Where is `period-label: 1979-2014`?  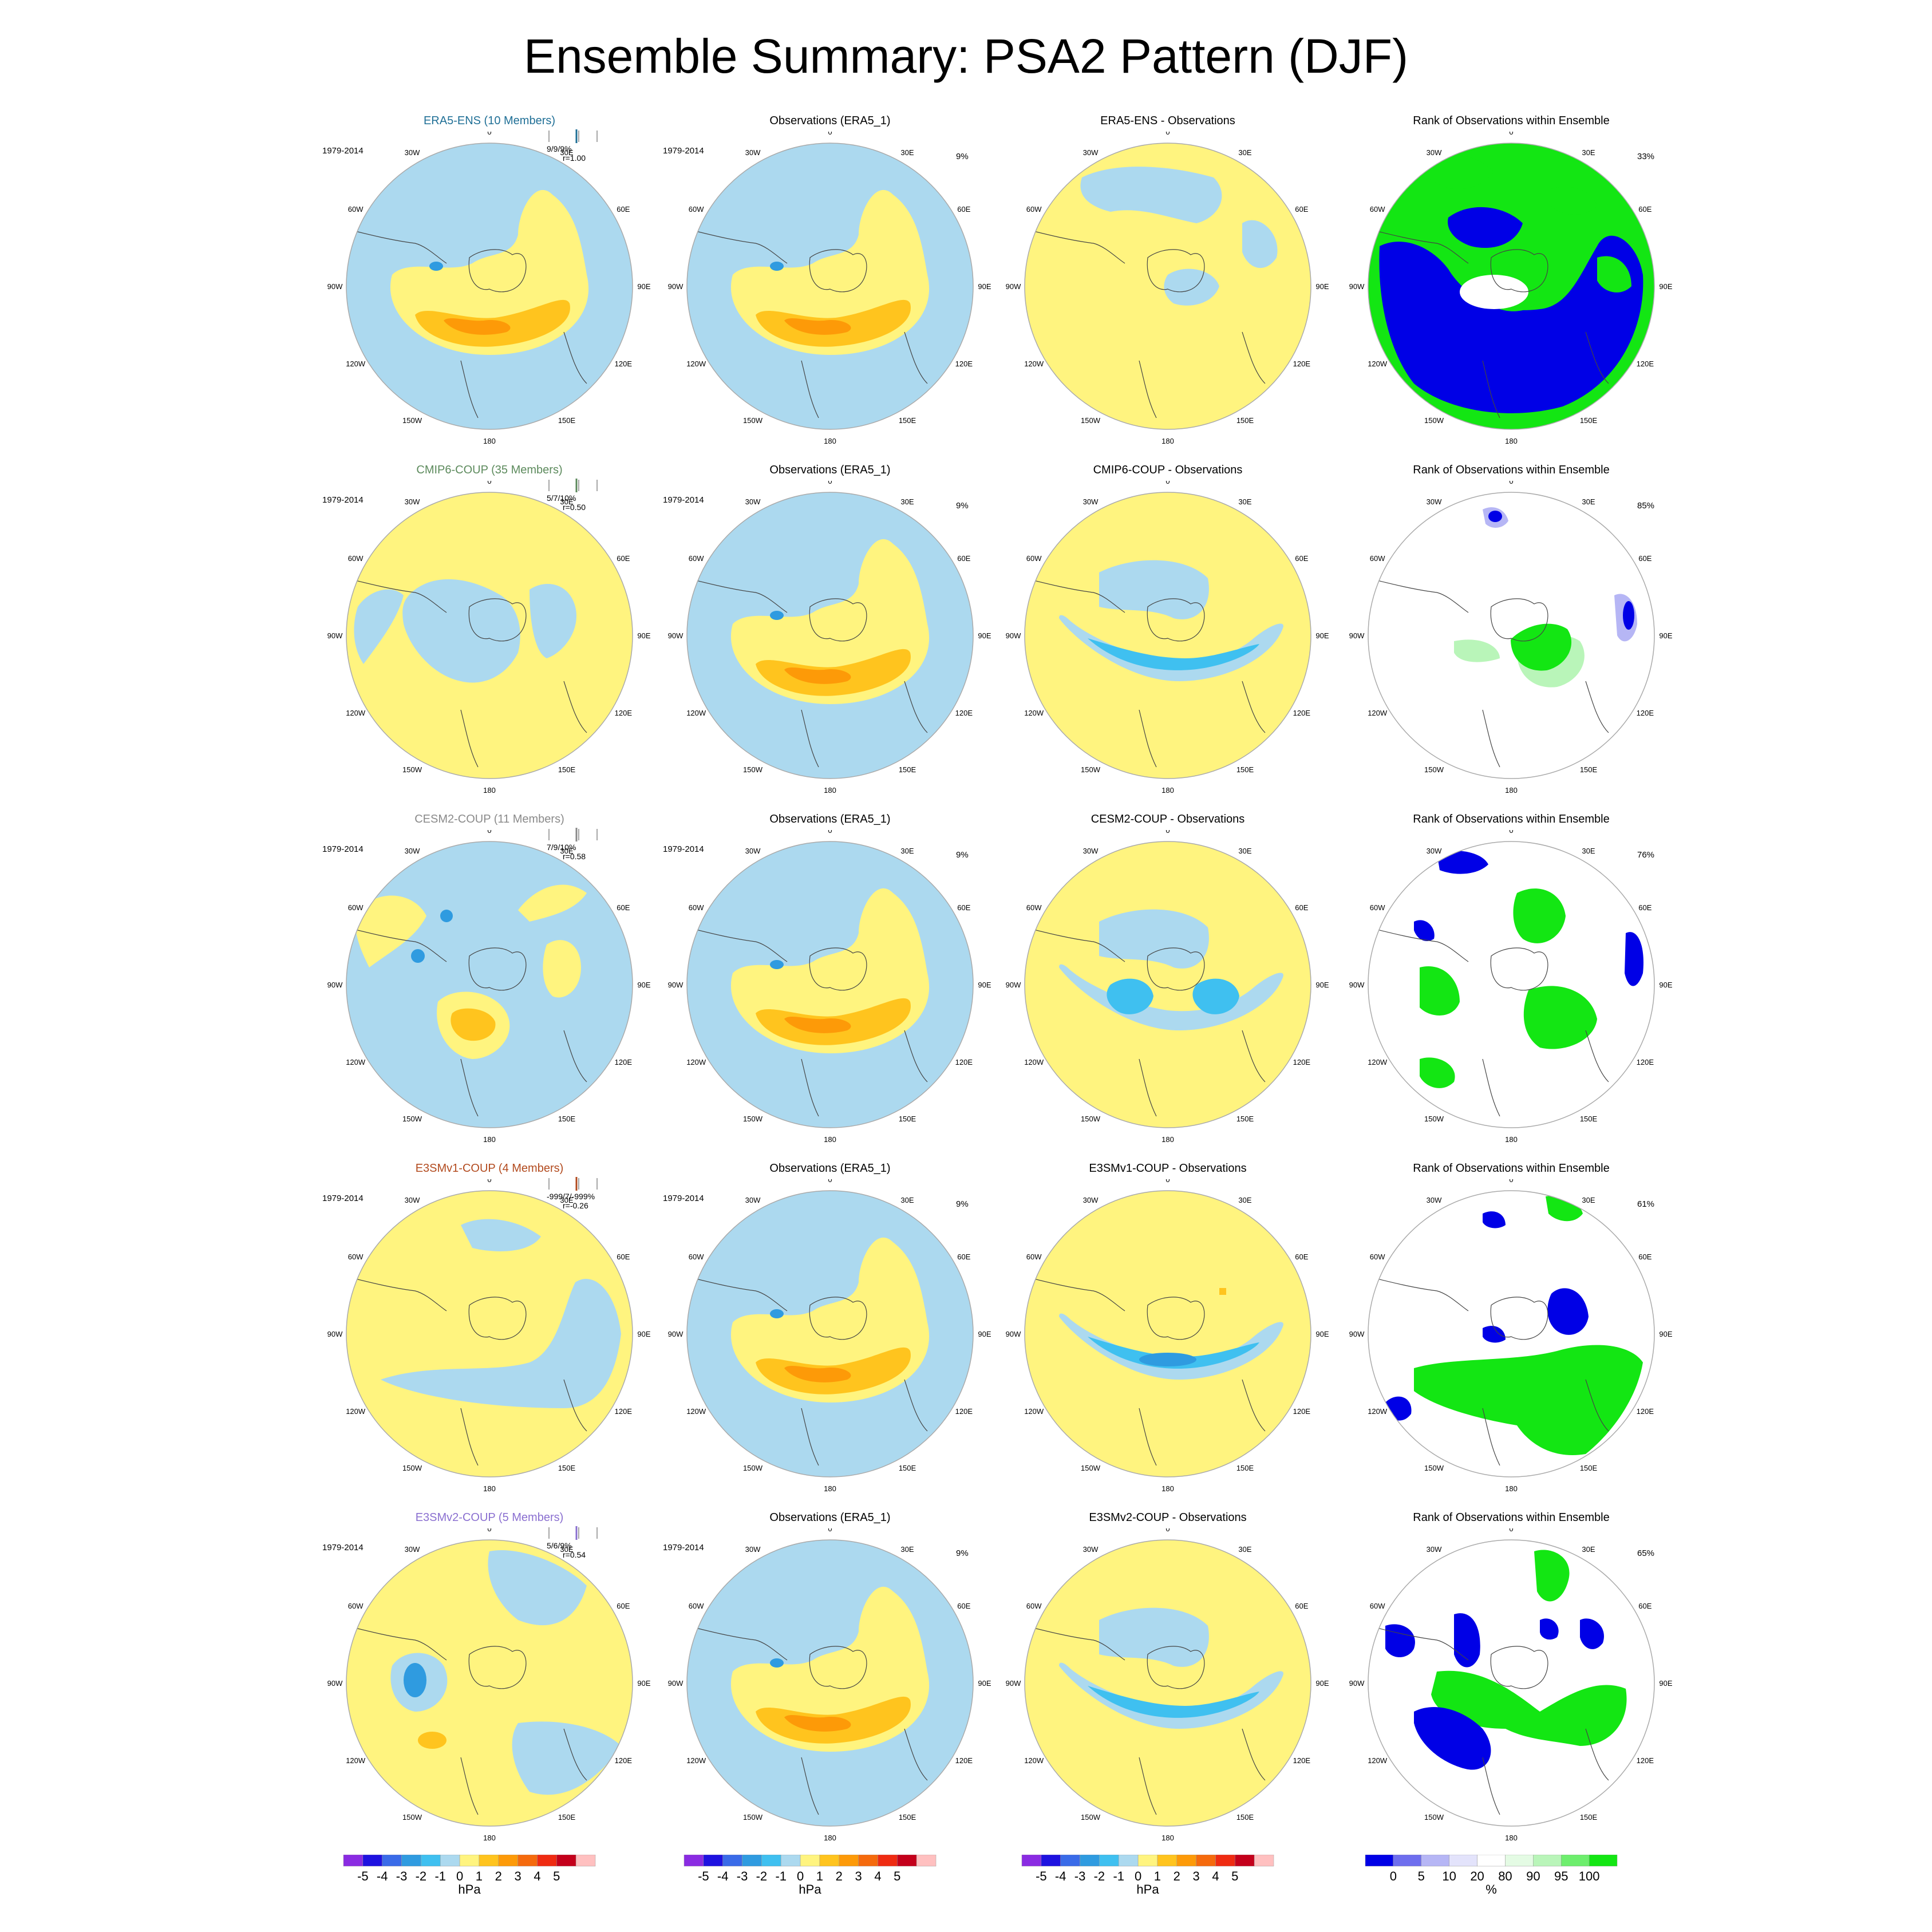
period-label: 1979-2014 is located at coordinates (343, 849).